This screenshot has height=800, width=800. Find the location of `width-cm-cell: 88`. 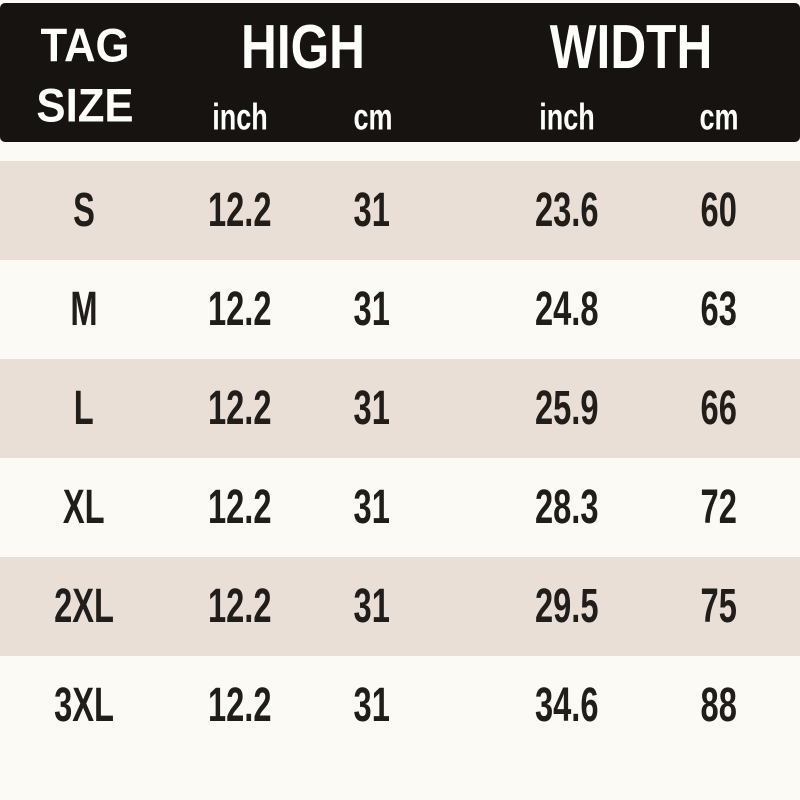

width-cm-cell: 88 is located at coordinates (699, 705).